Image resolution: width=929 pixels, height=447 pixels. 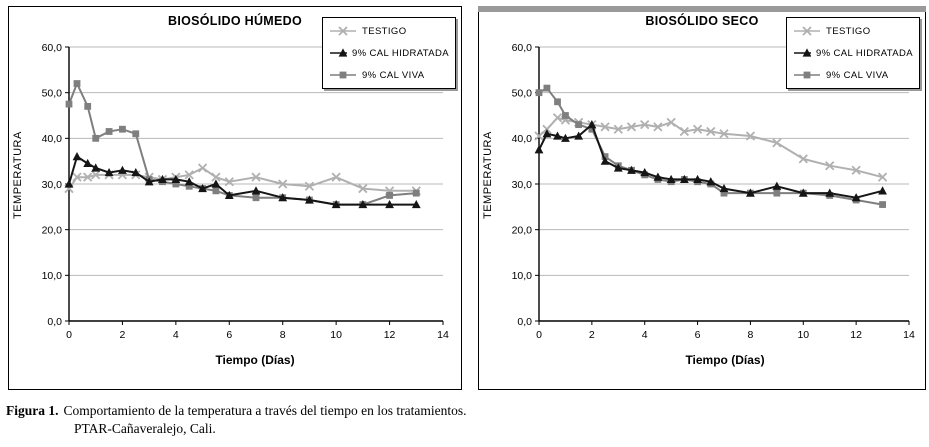 I want to click on legend-seco: TESTIGO 9% CAL HIDRATADA 9% CAL VIVA, so click(x=853, y=53).